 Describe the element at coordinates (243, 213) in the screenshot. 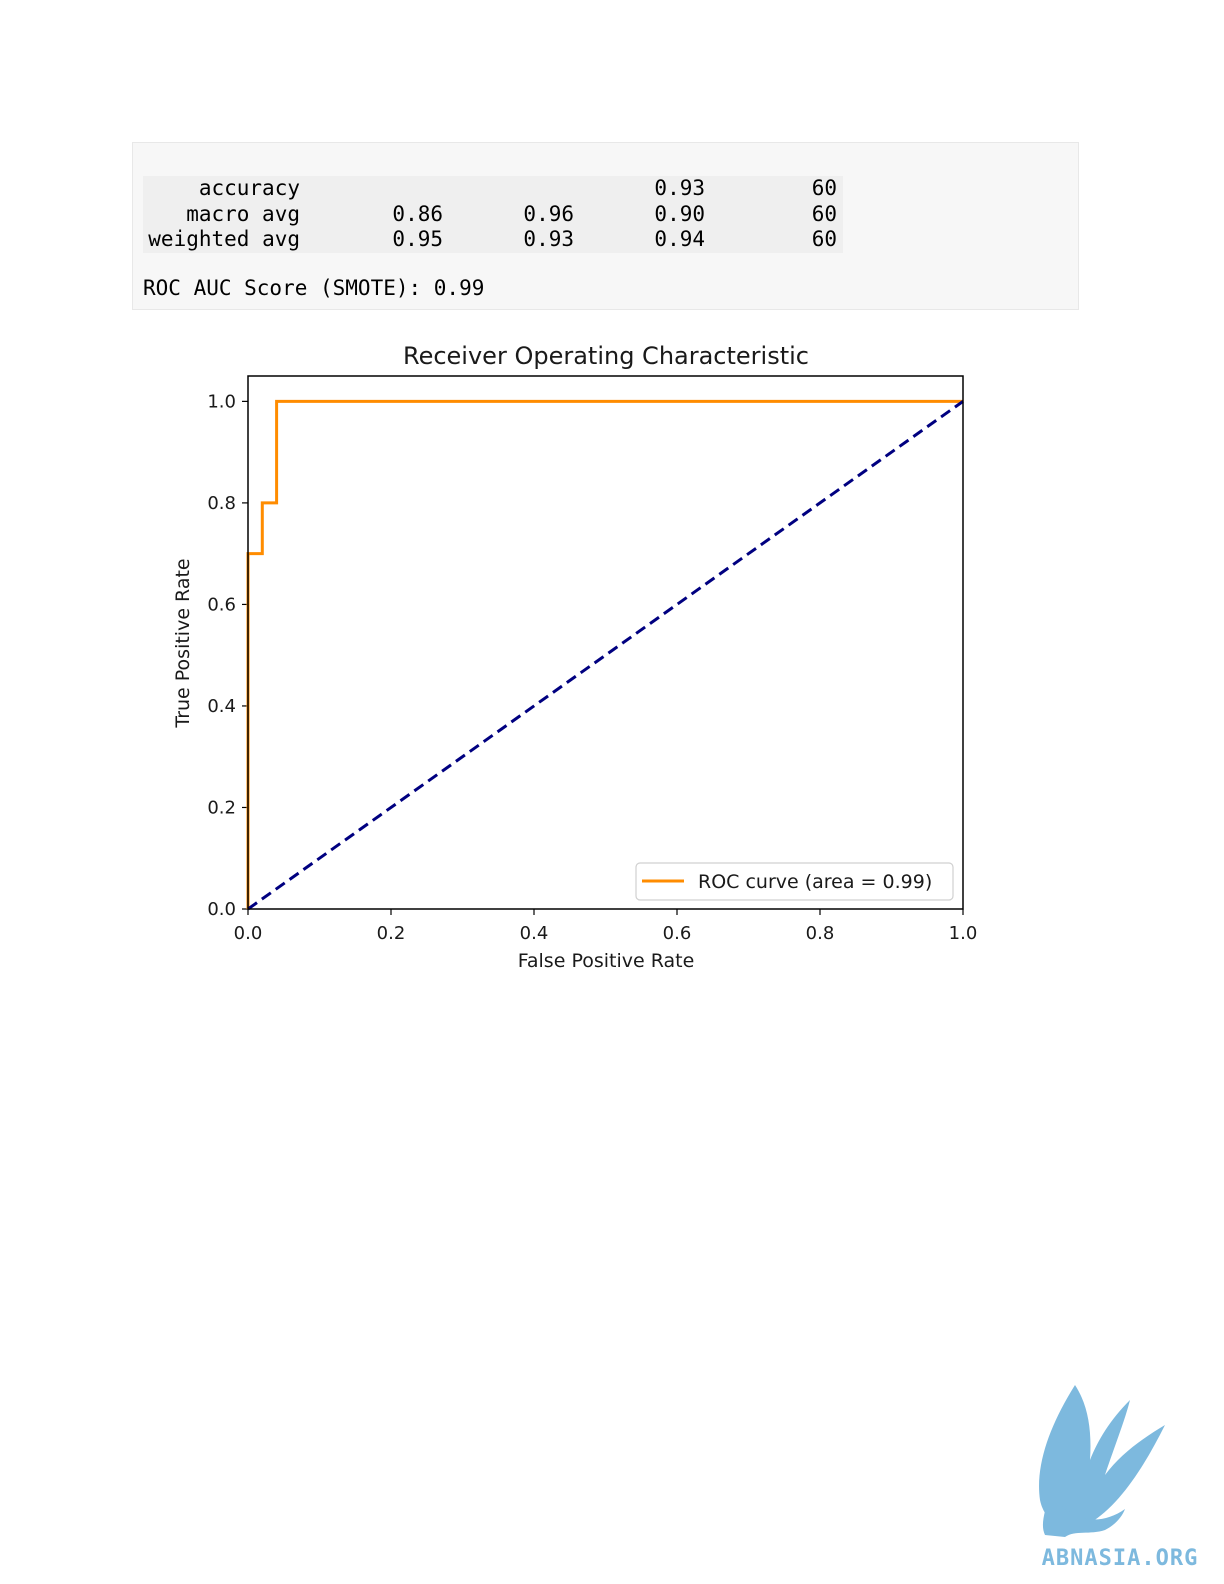

I see `row-label: macro avg` at that location.